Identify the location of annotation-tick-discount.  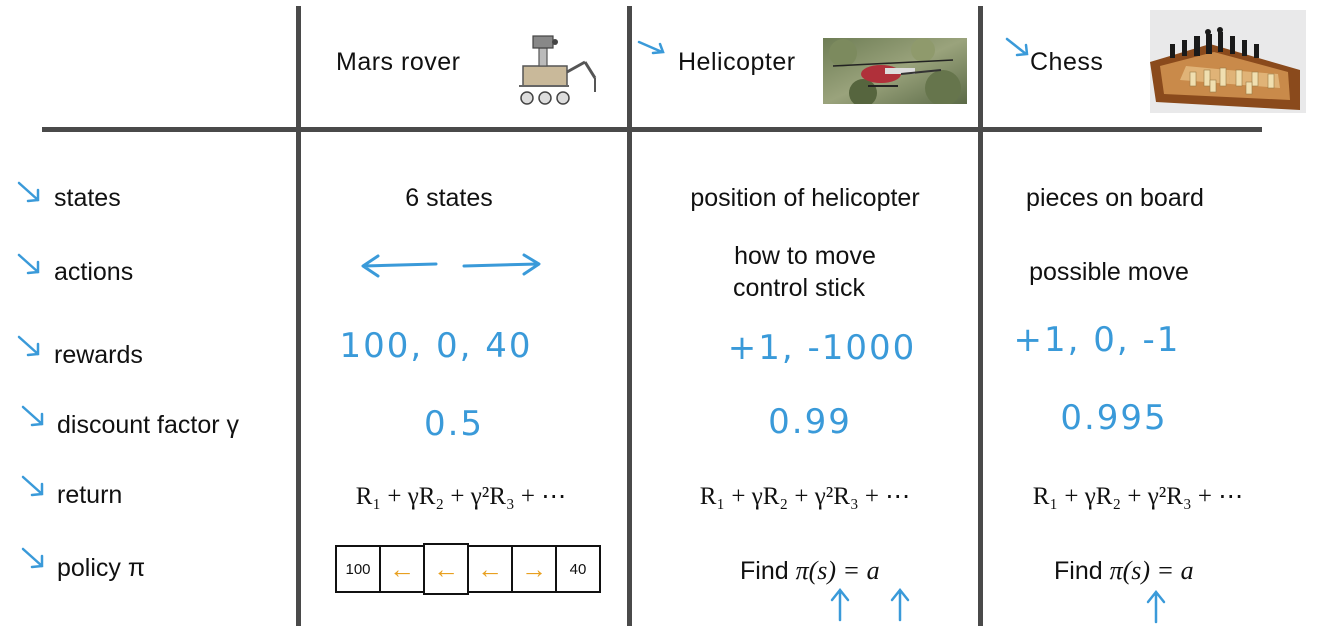
(35, 417).